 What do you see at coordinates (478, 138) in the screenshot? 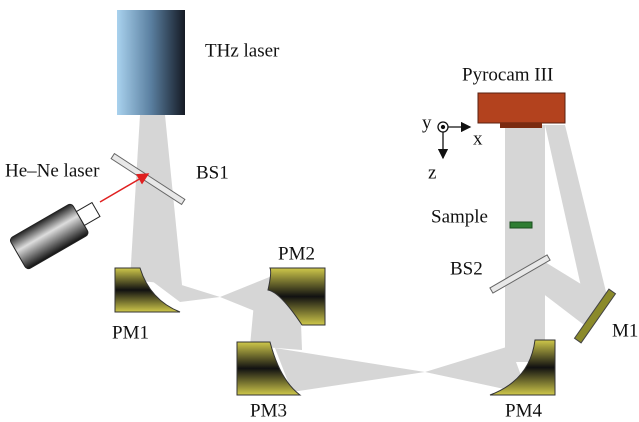
I see `axis-label: x` at bounding box center [478, 138].